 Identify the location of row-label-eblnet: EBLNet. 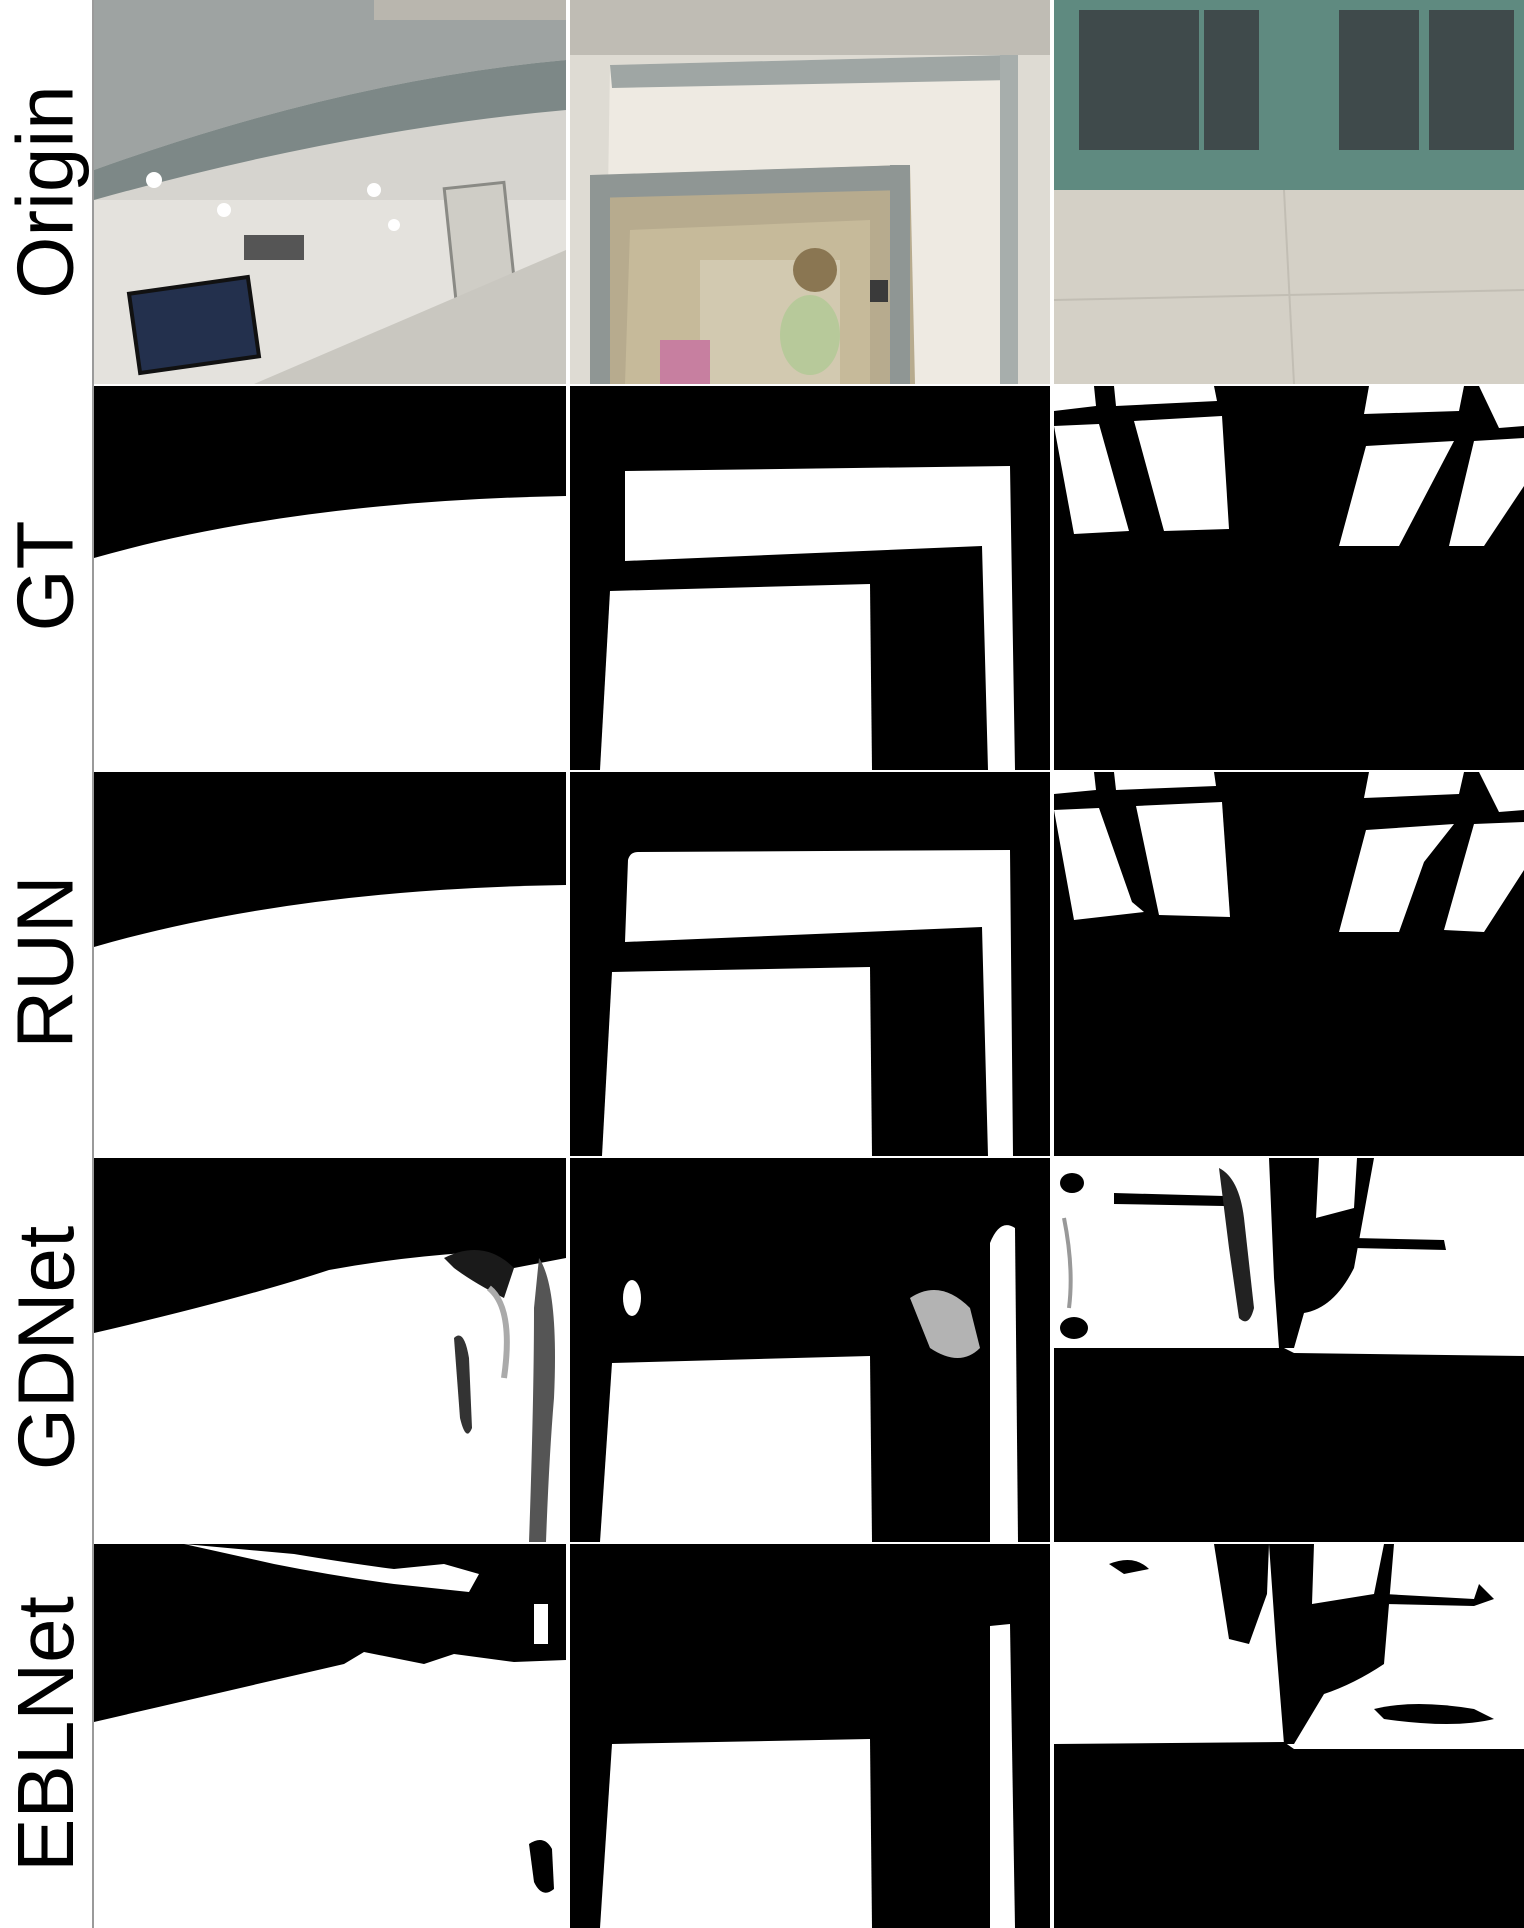
(46, 1734).